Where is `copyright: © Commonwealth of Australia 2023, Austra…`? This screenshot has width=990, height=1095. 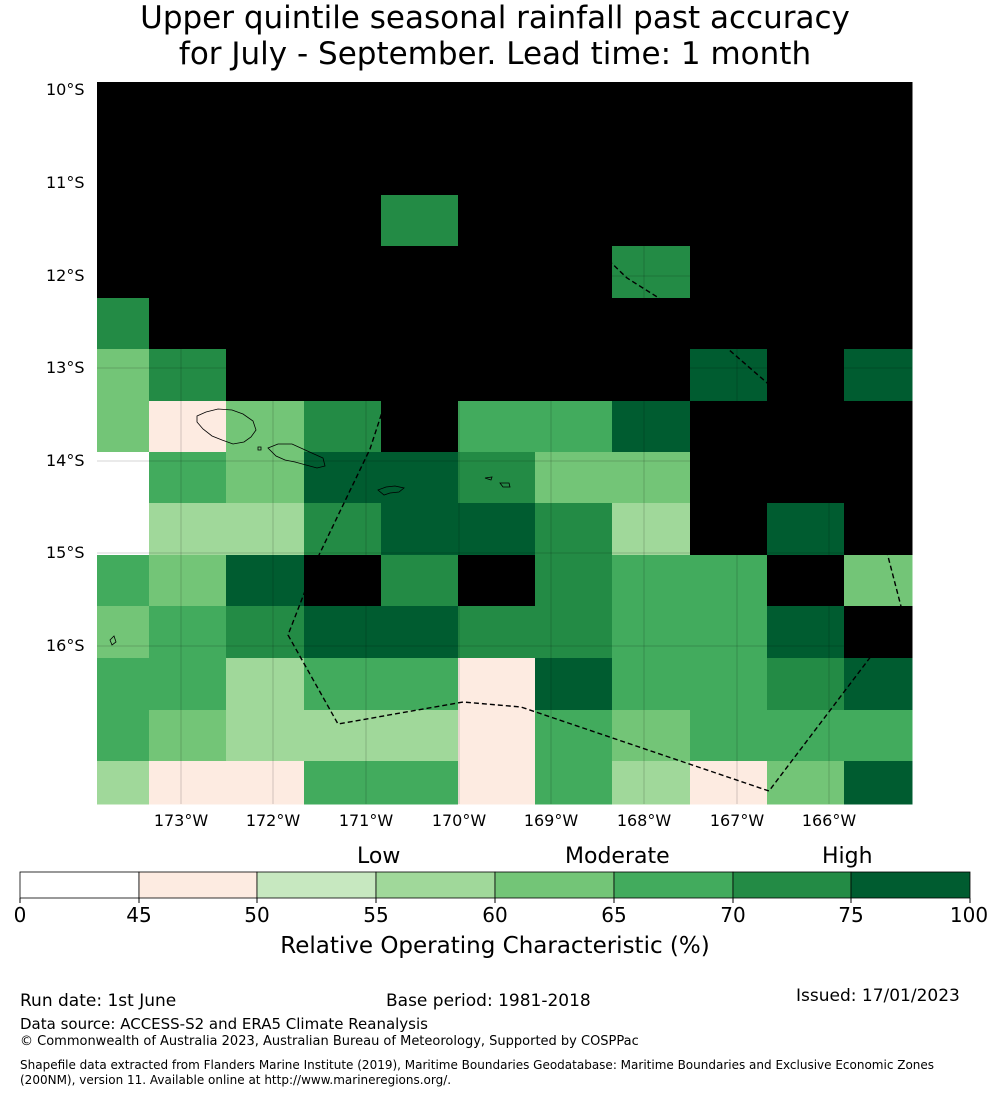
copyright: © Commonwealth of Australia 2023, Austra… is located at coordinates (329, 1041).